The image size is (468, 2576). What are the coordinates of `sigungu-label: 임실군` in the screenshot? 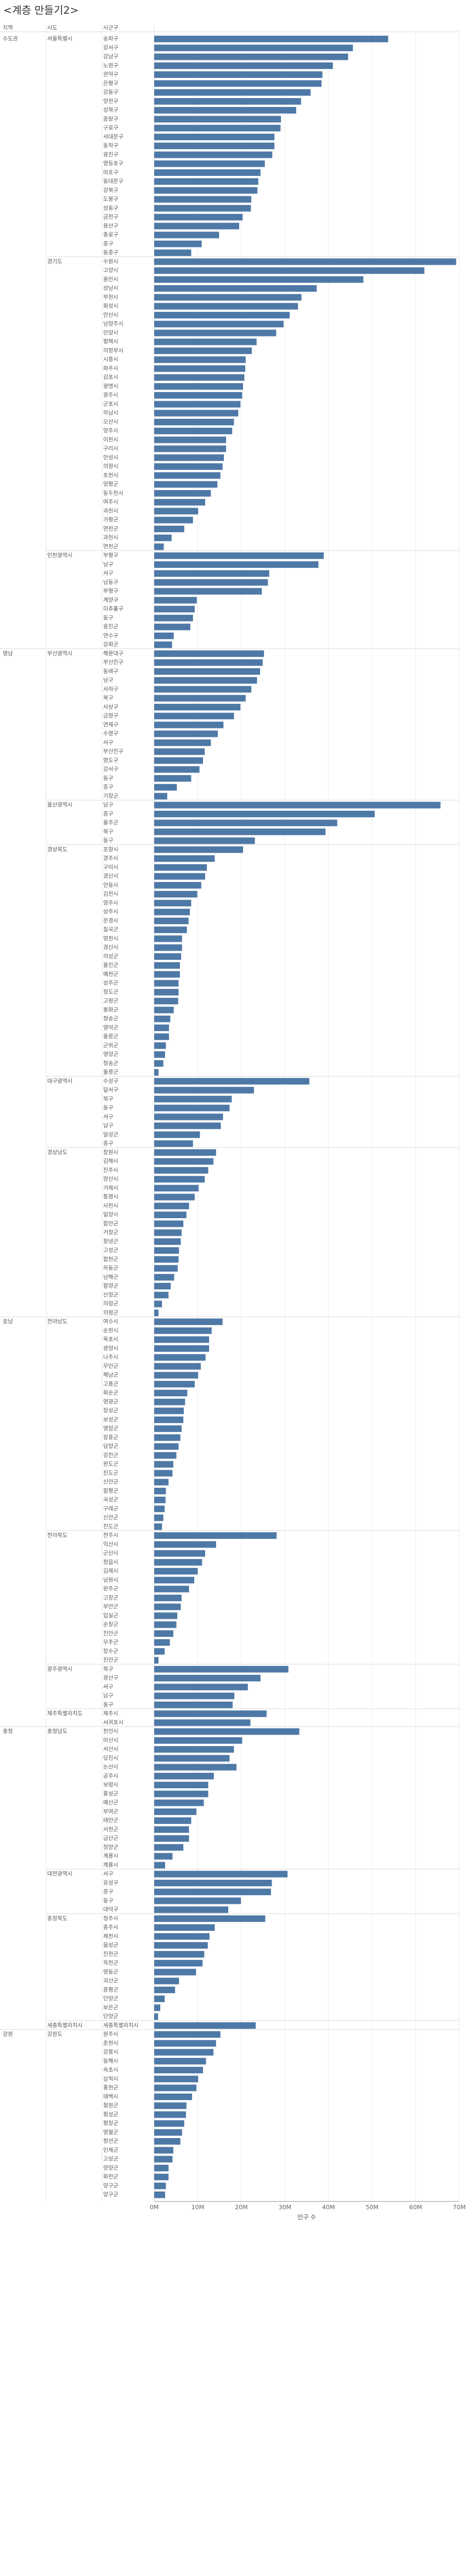 It's located at (111, 1615).